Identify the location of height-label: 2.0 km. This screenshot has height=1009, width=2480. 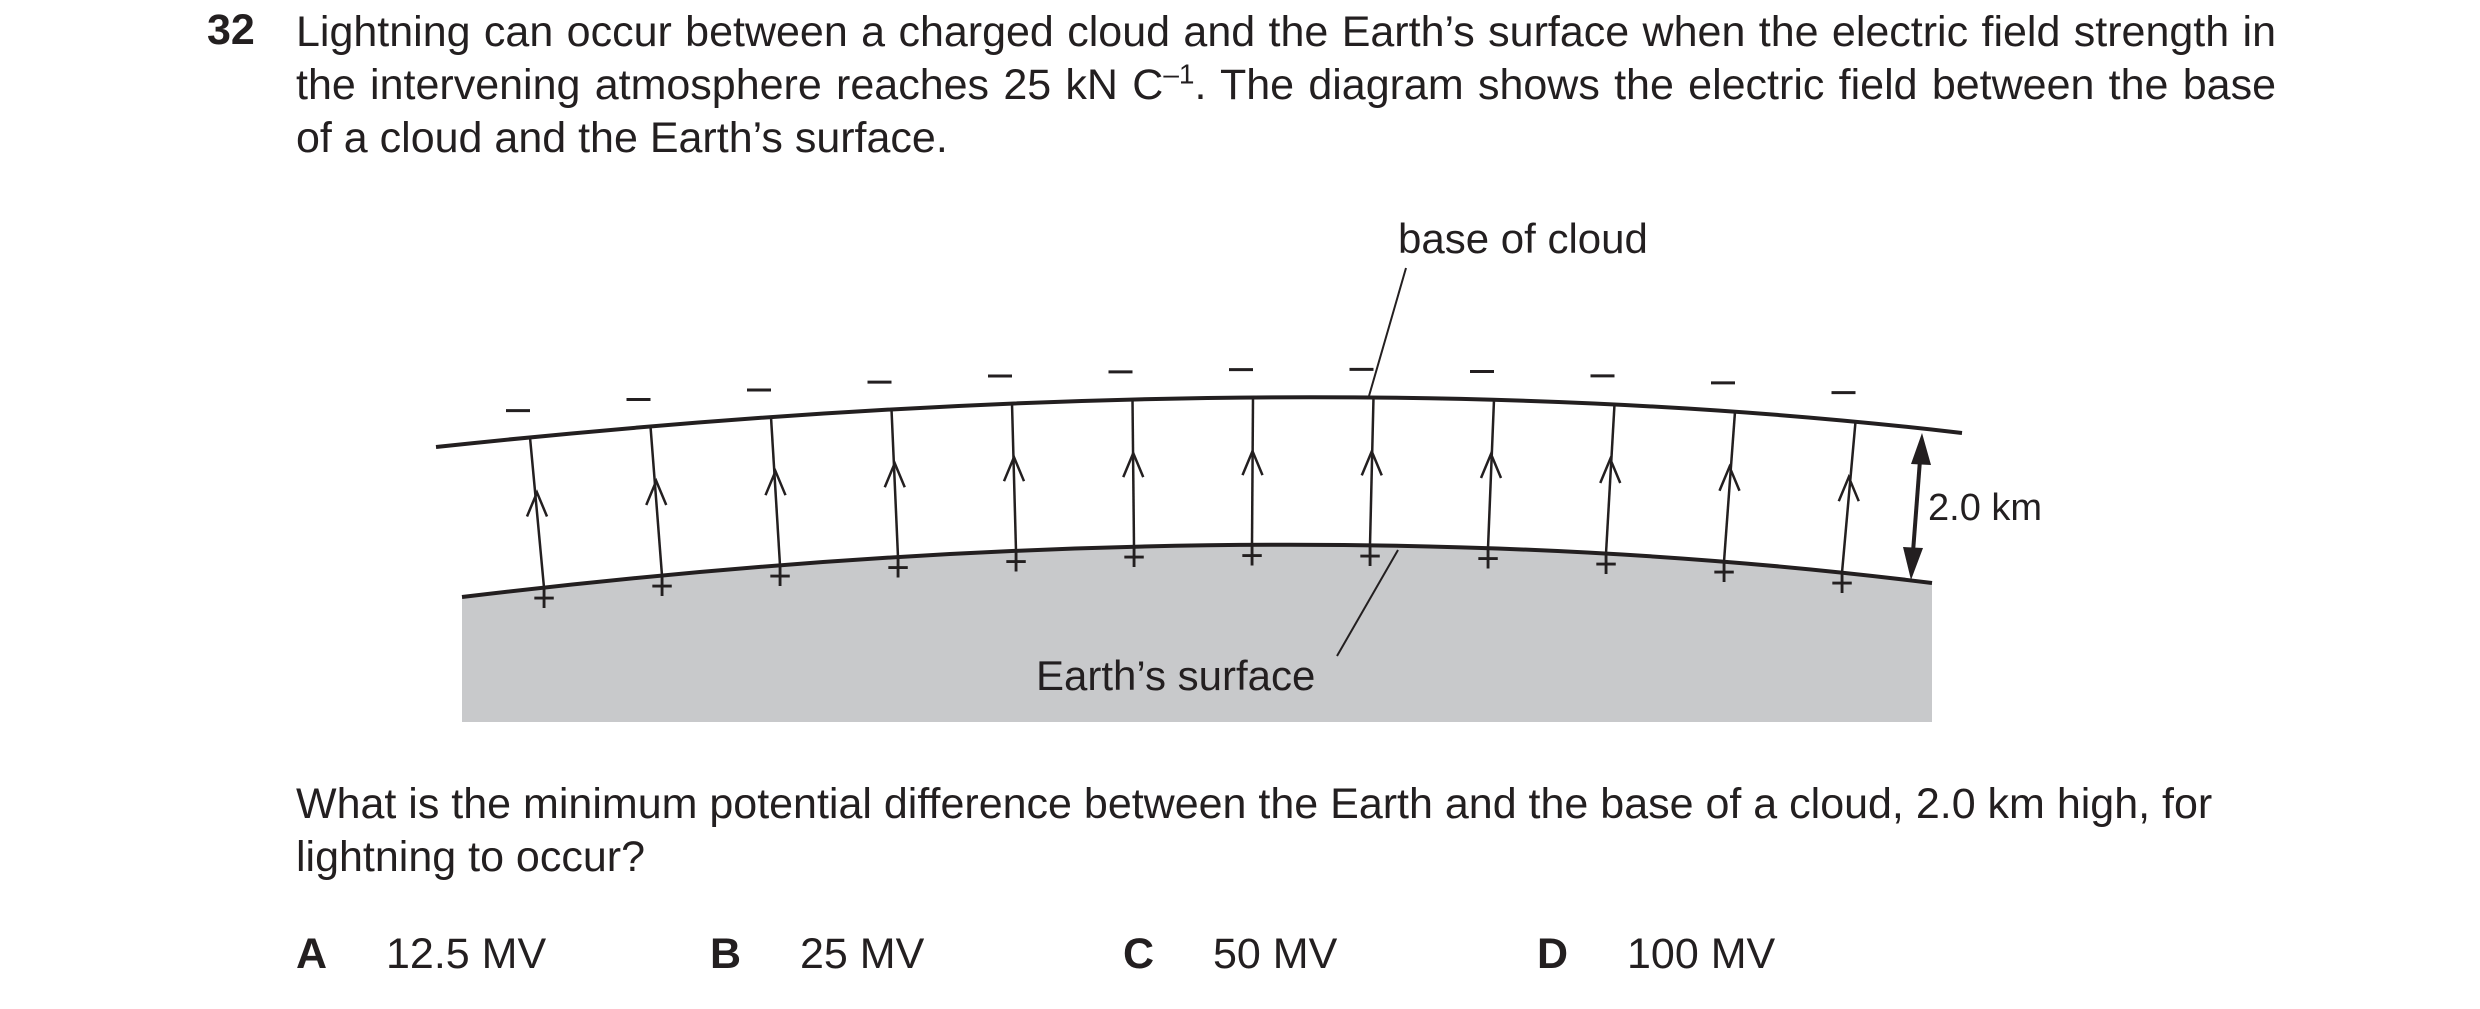
(1985, 508).